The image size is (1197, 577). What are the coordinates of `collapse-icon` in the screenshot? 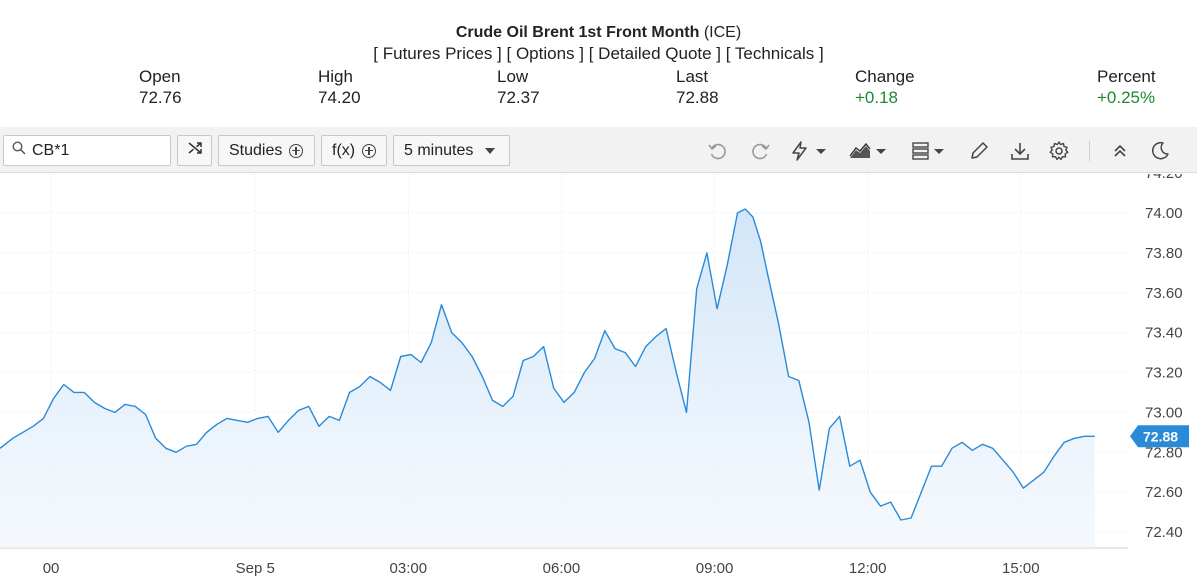 It's located at (1120, 151).